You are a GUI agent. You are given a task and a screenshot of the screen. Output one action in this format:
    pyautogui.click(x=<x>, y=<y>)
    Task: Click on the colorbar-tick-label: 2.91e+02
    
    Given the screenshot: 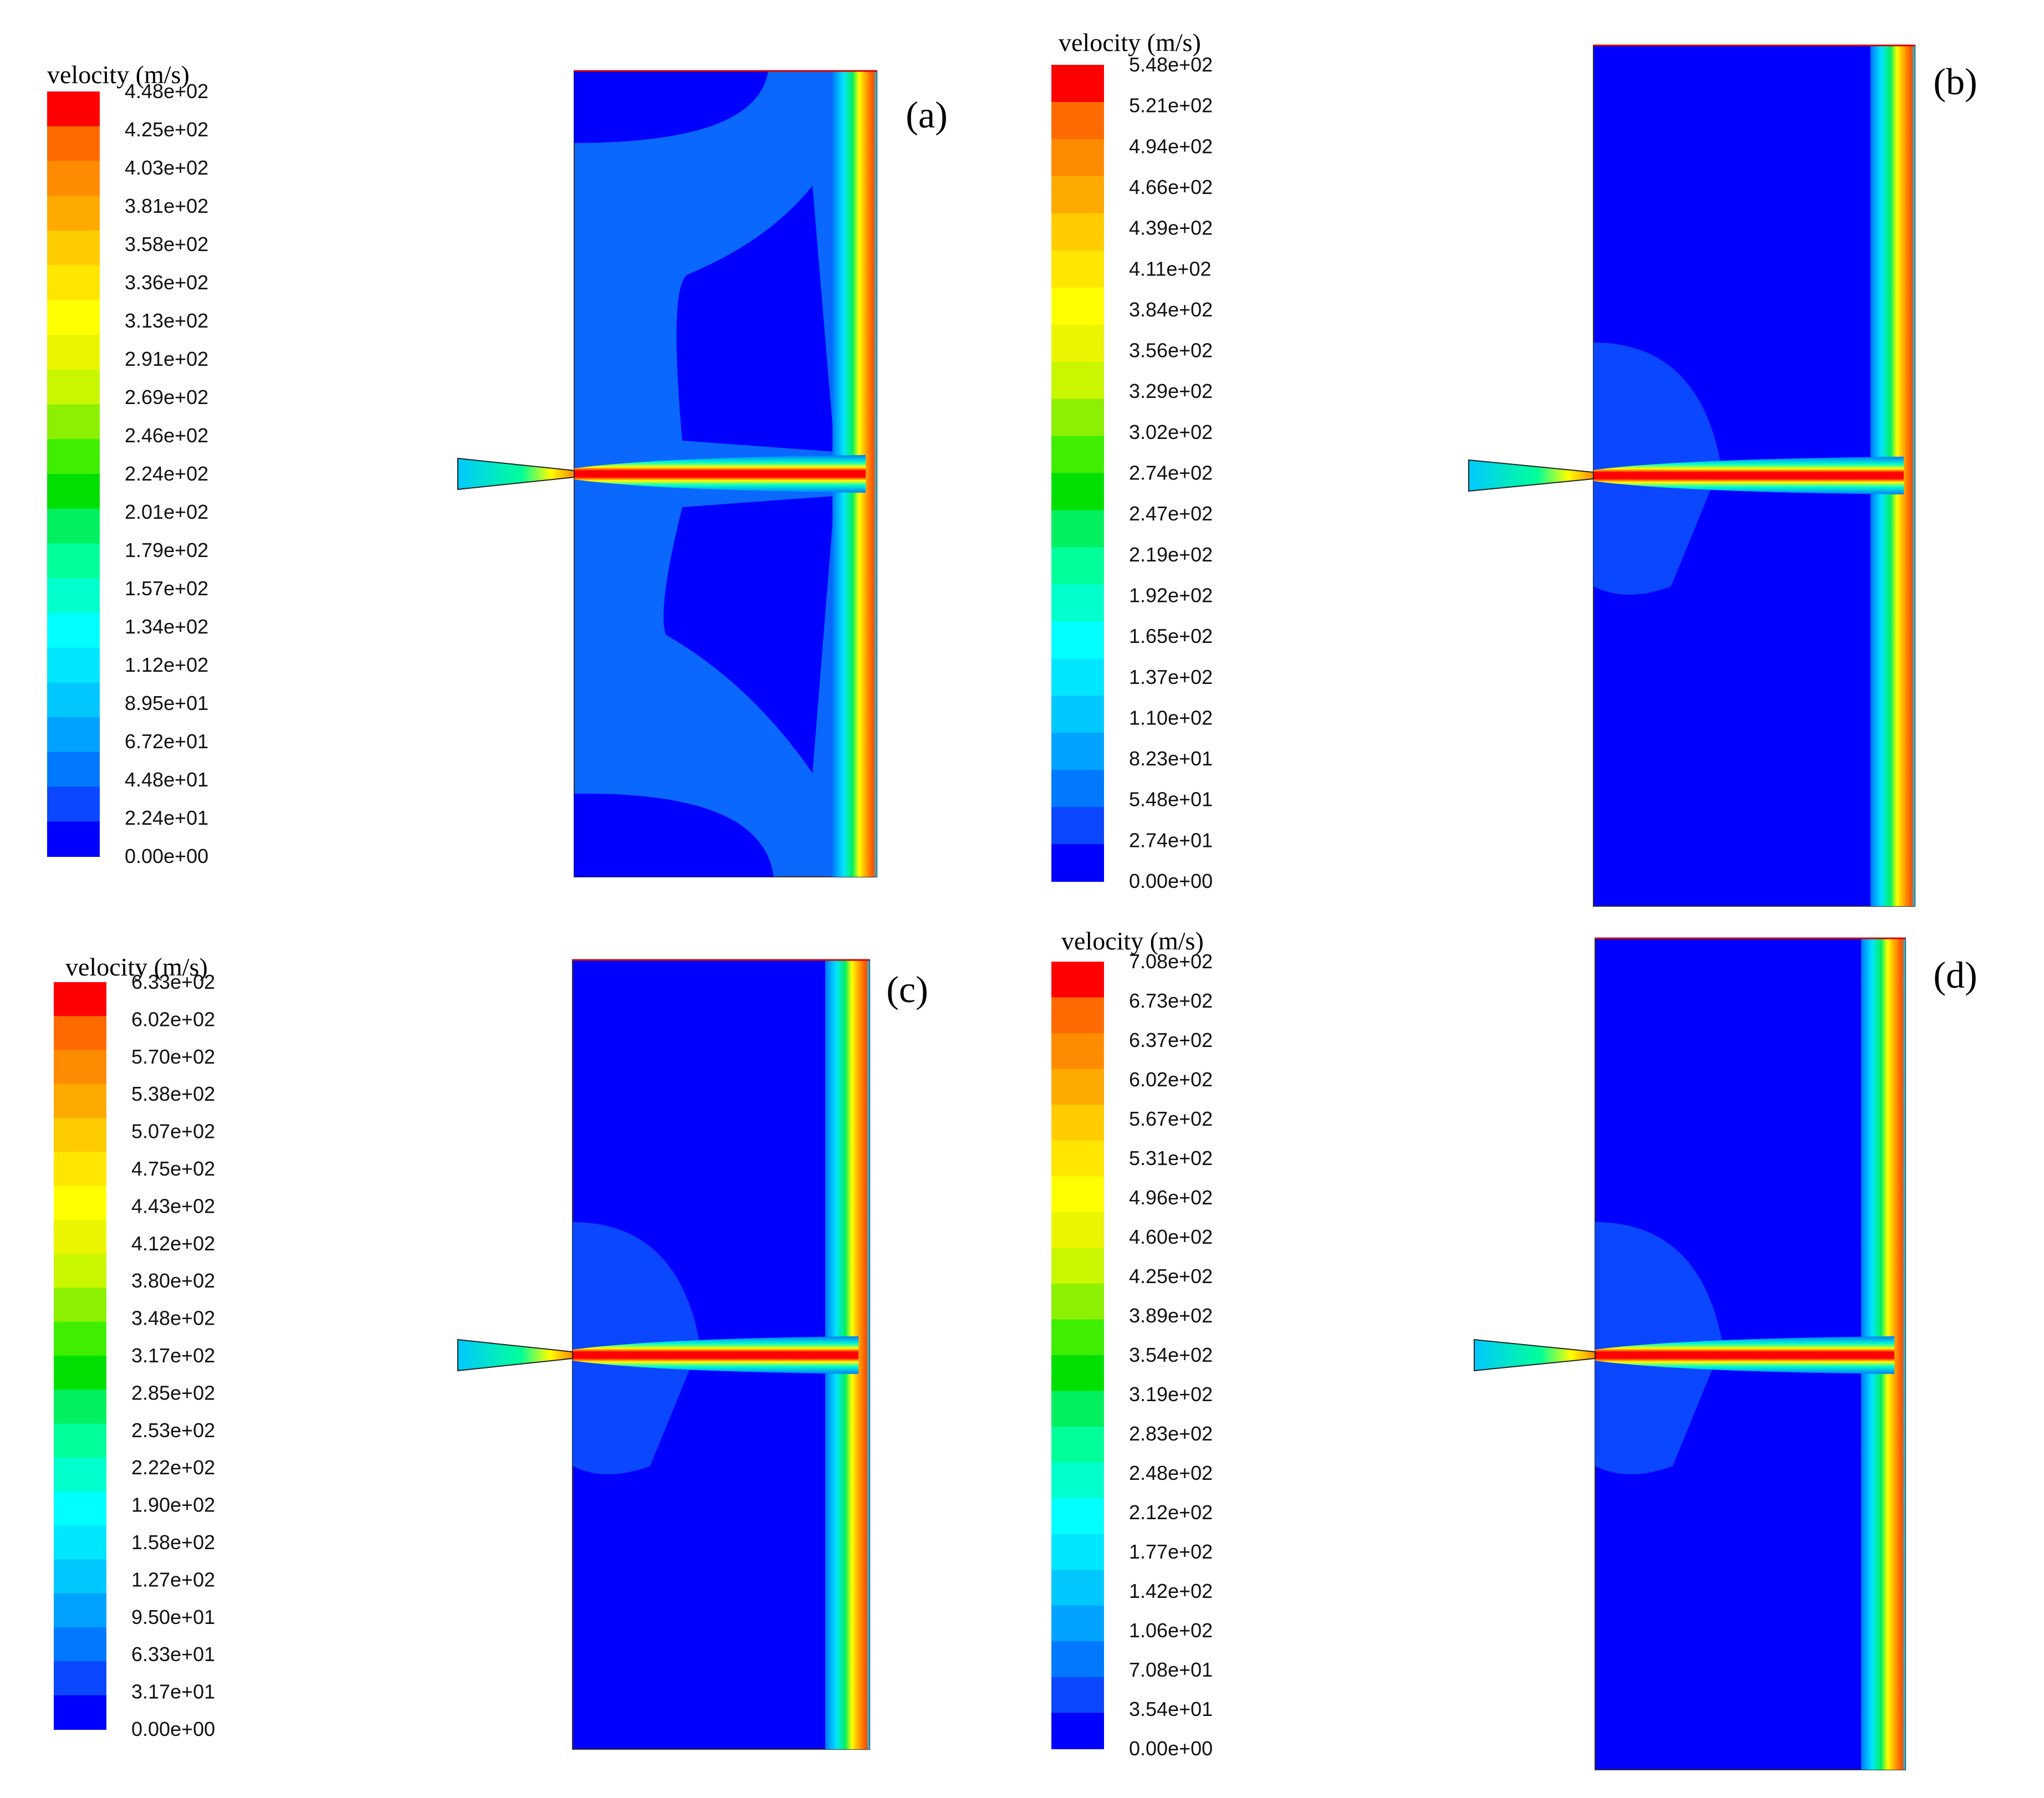 What is the action you would take?
    pyautogui.click(x=167, y=359)
    